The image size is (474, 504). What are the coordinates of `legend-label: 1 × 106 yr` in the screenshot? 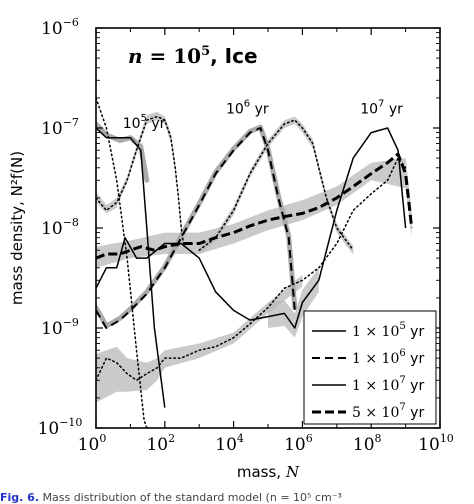 It's located at (388, 357).